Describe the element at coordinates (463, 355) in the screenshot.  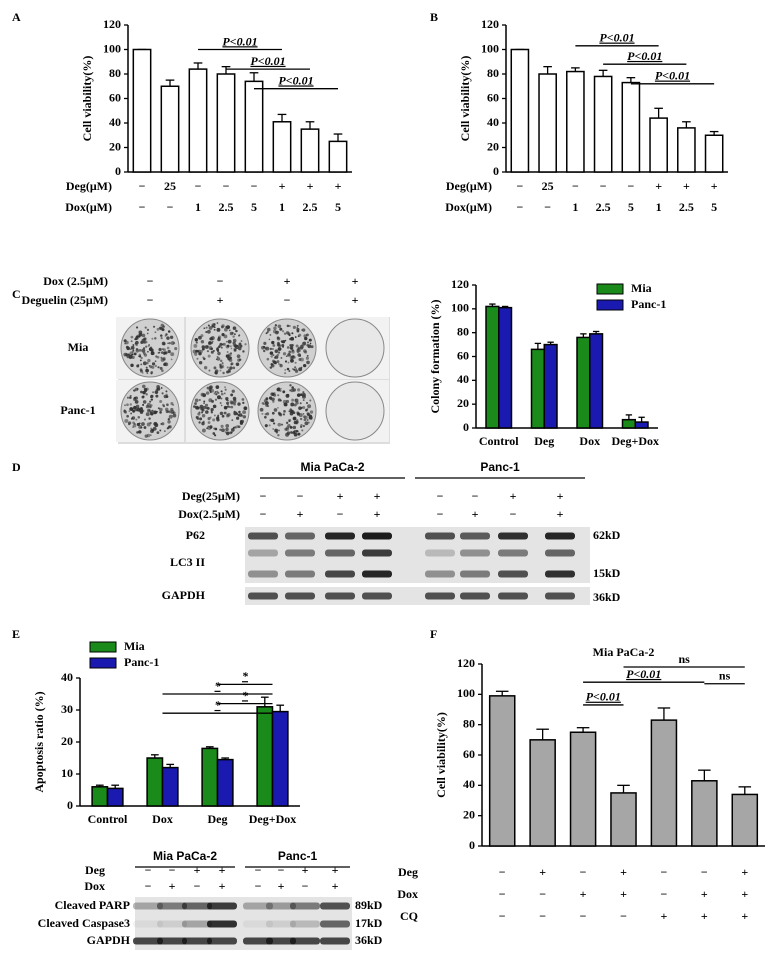
I see `y-tick-label: 60` at that location.